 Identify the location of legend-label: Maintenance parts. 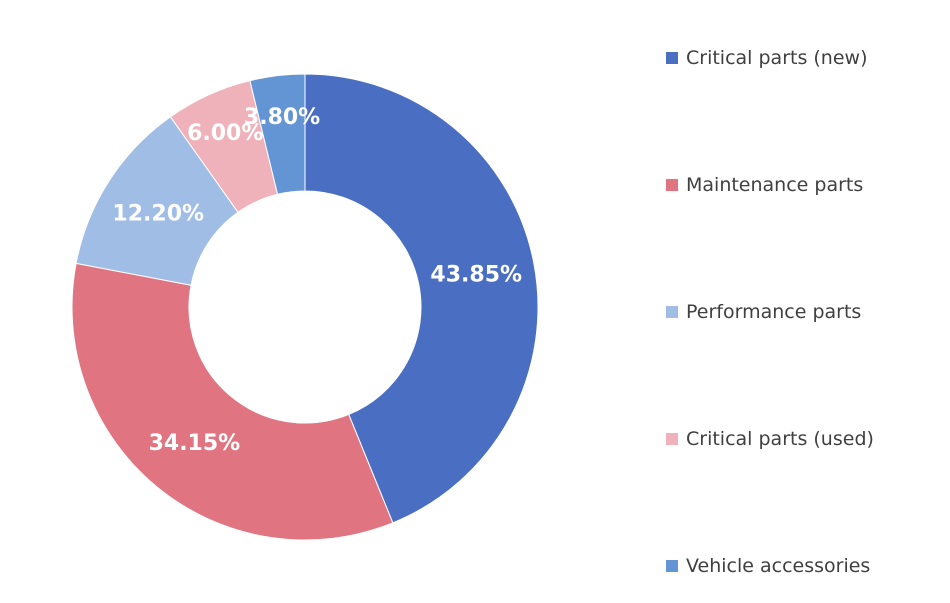
(775, 185).